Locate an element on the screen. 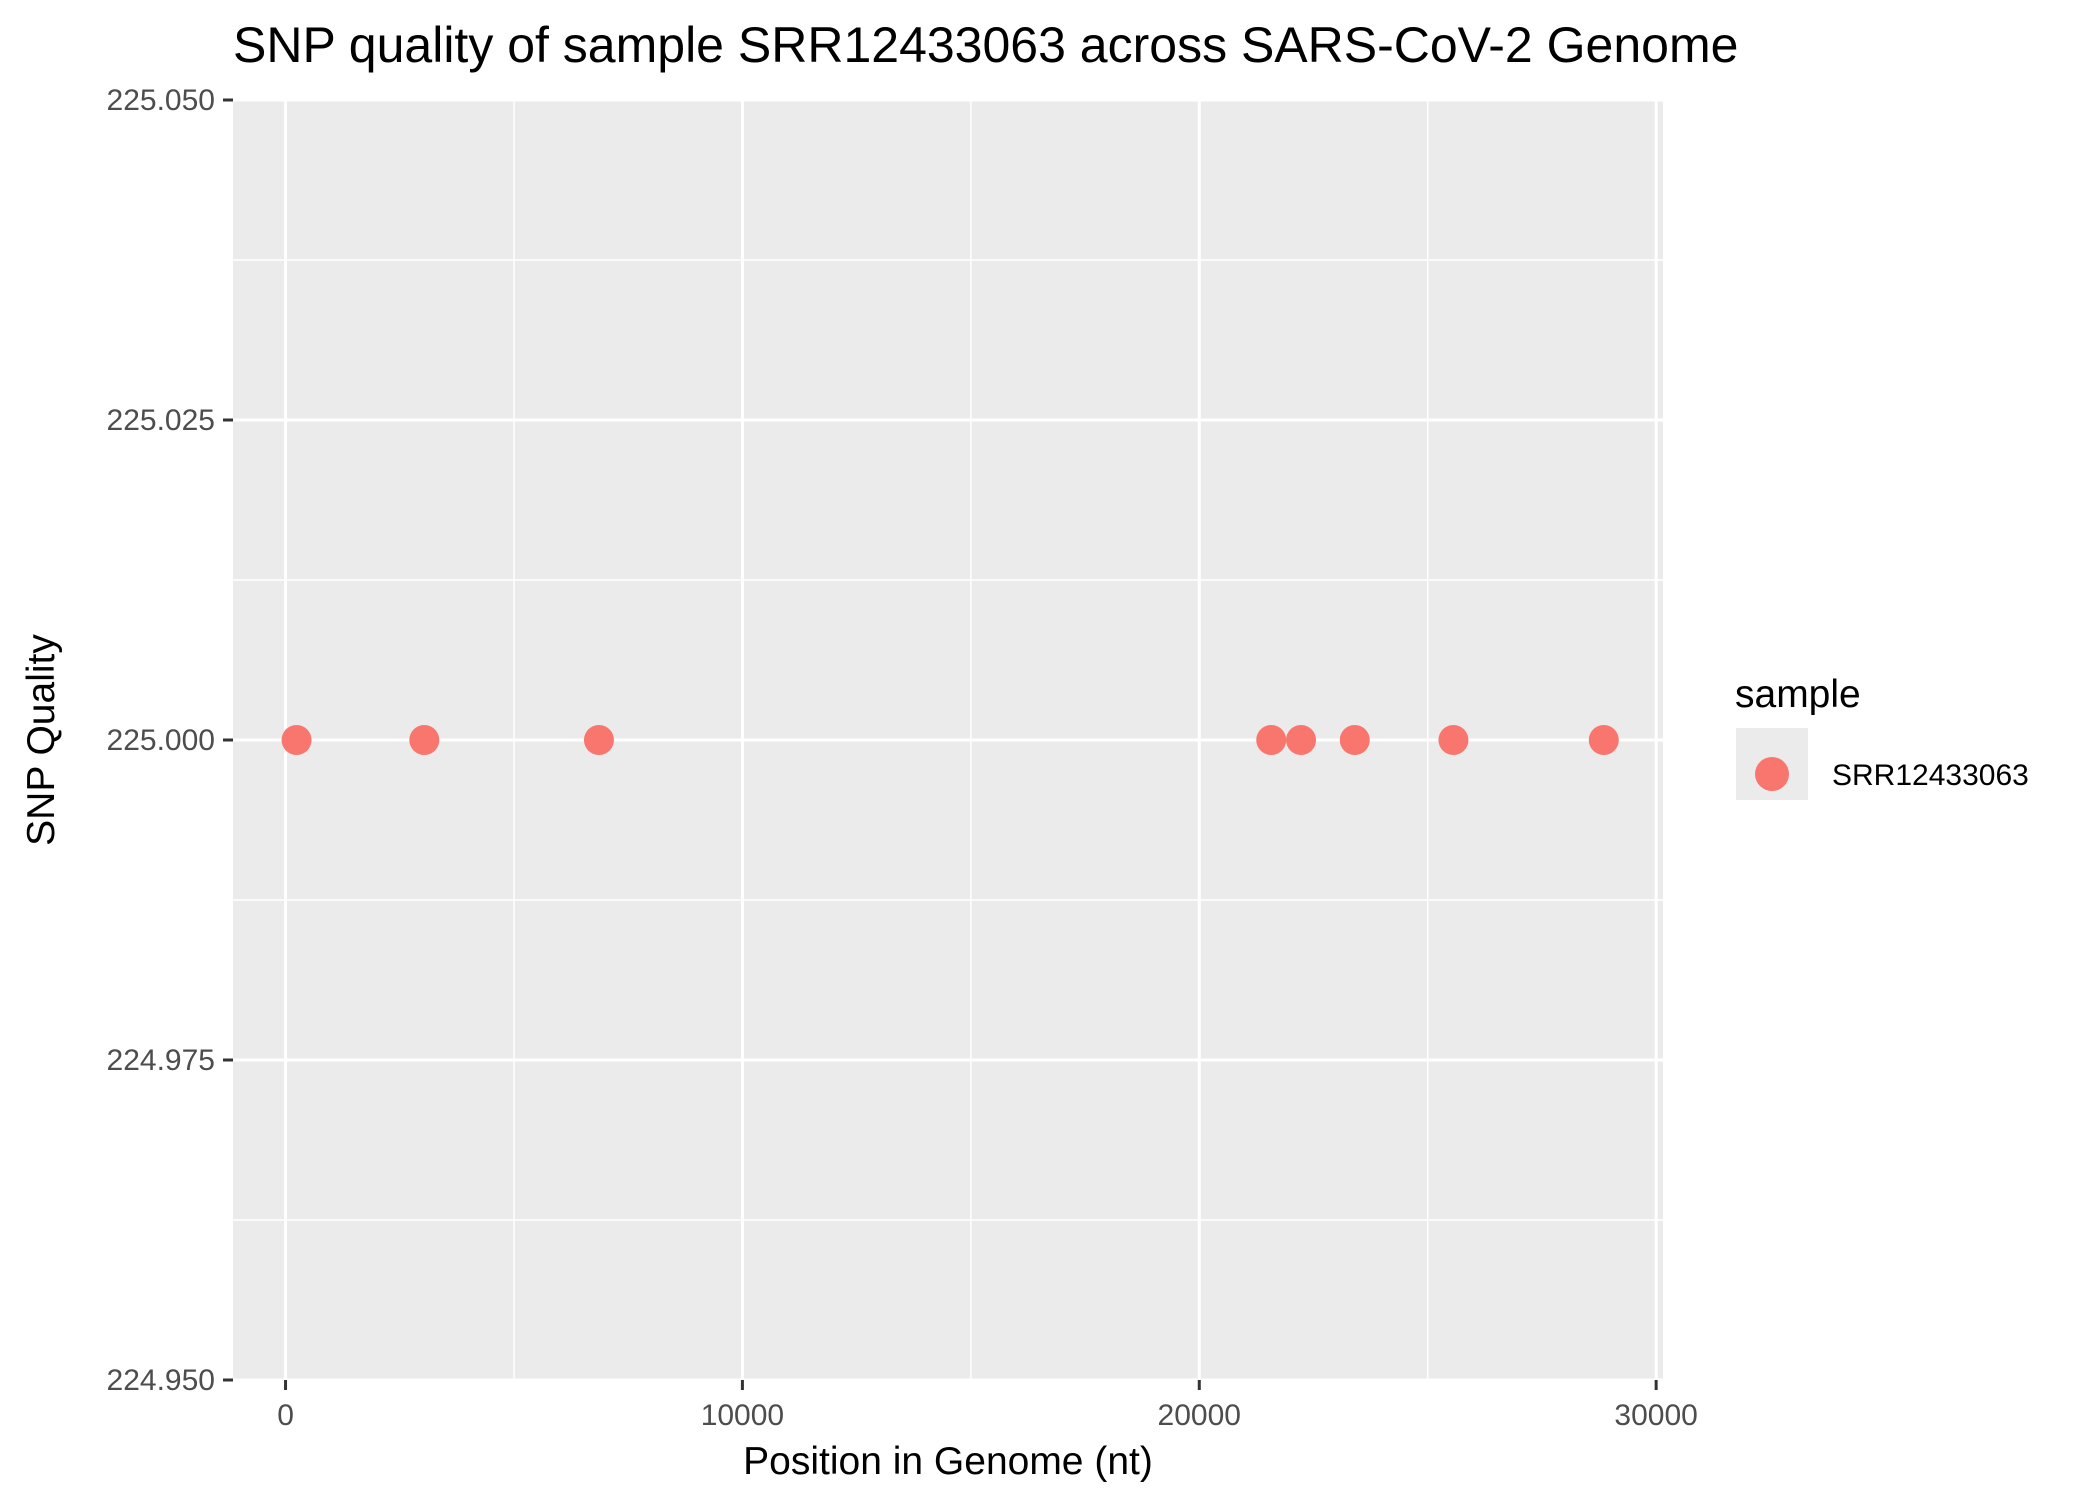 This screenshot has width=2099, height=1499. x-tick-label-3: 30000 is located at coordinates (1655, 1415).